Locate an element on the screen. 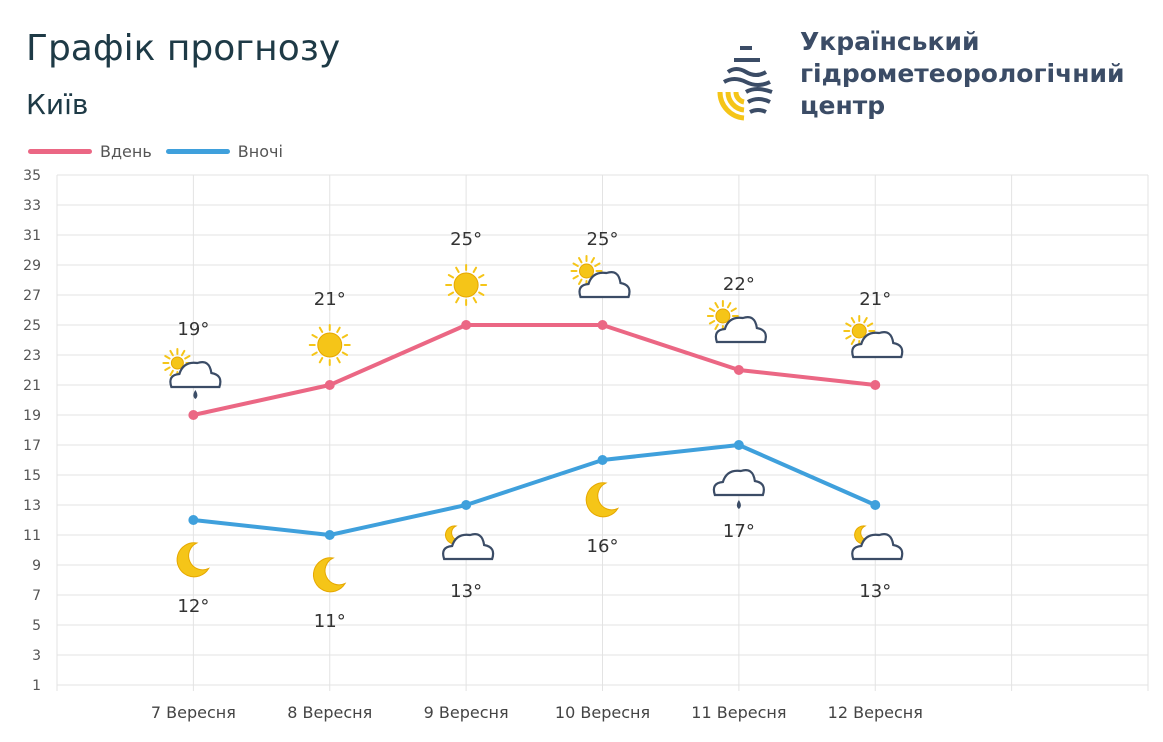 This screenshot has width=1163, height=742. day-temp-label: 19° is located at coordinates (193, 329).